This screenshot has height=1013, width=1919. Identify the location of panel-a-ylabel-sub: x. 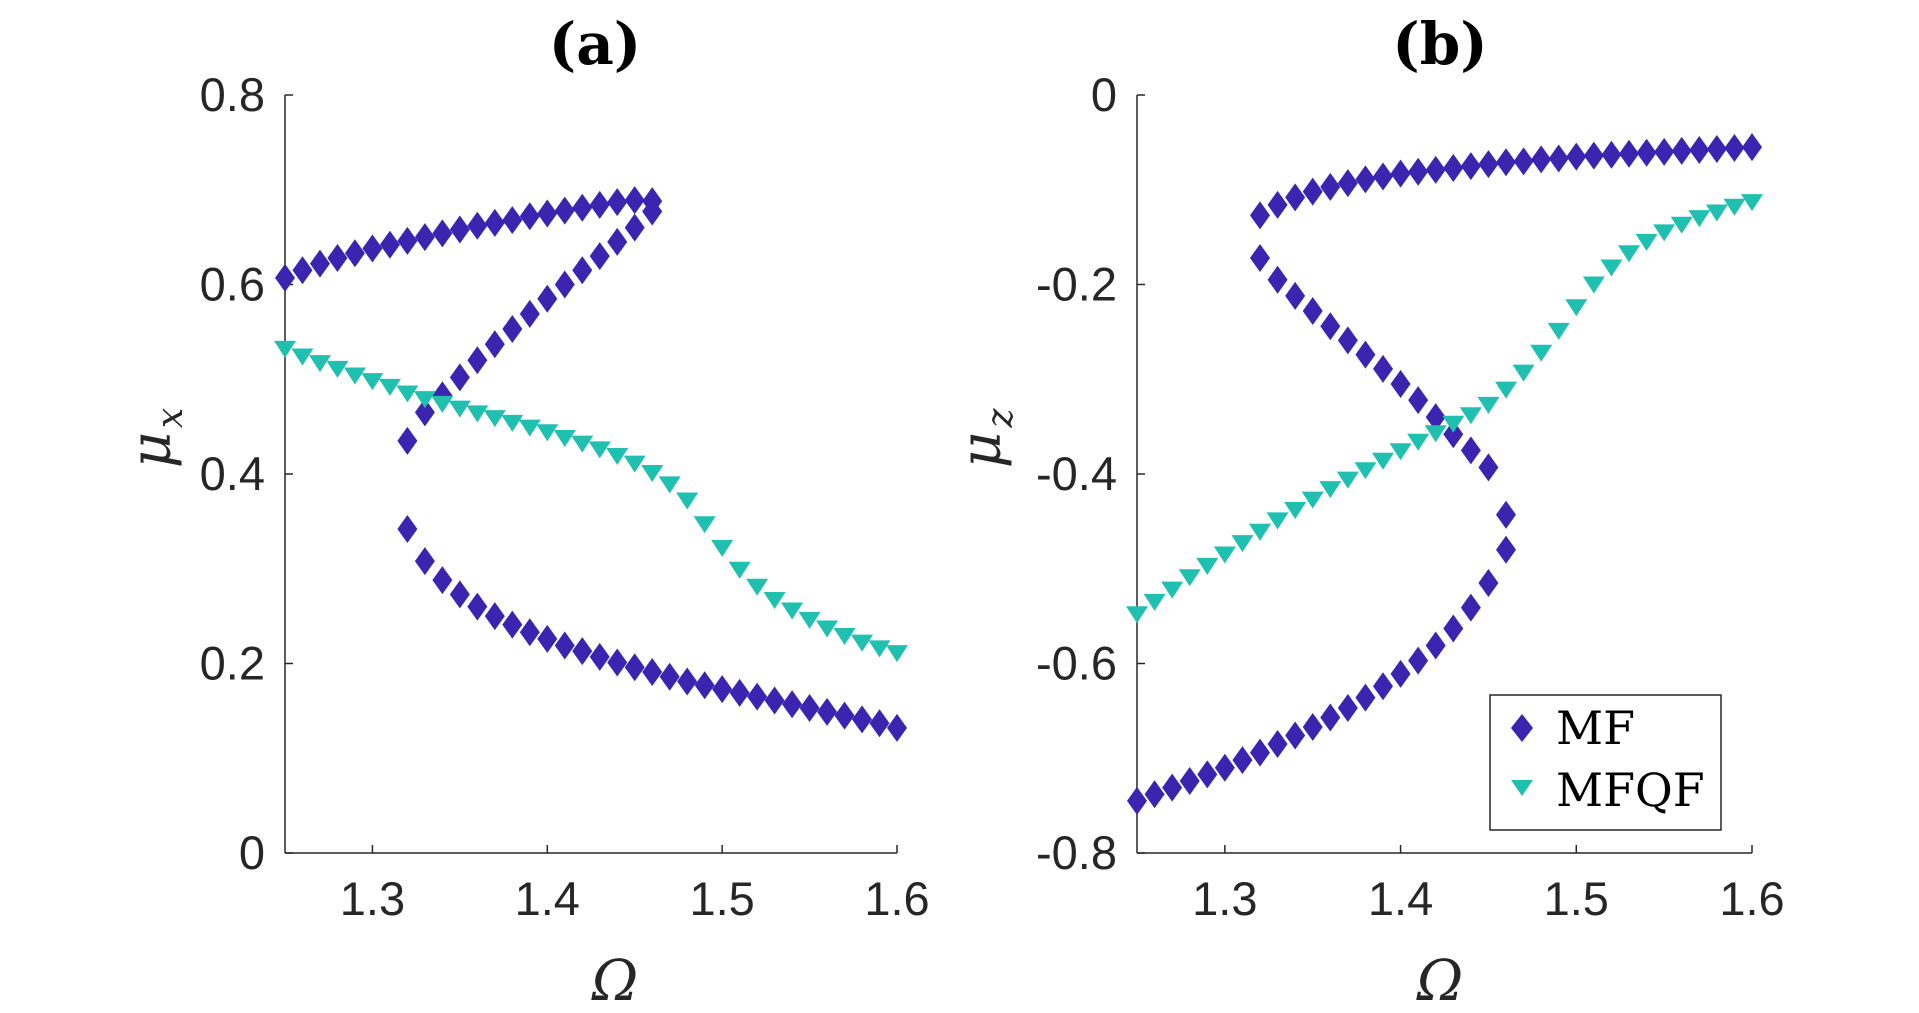
(170, 418).